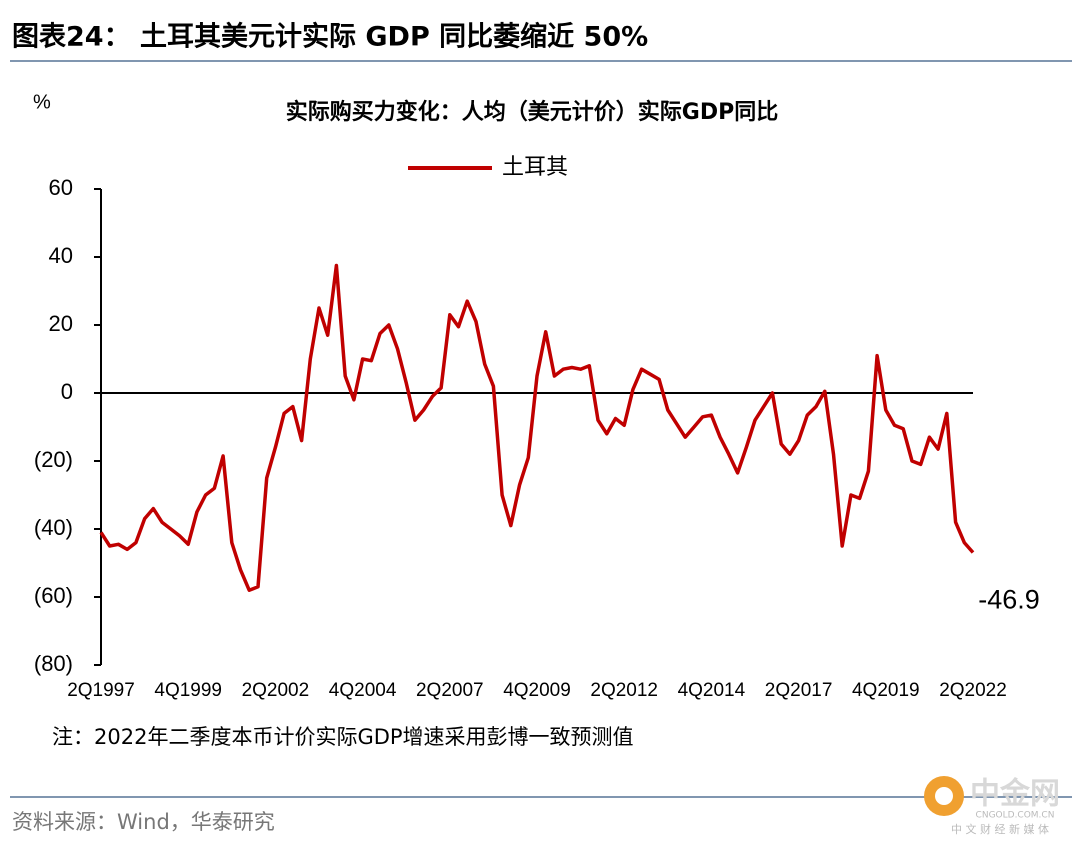  Describe the element at coordinates (67, 391) in the screenshot. I see `y-tick-label: 0` at that location.